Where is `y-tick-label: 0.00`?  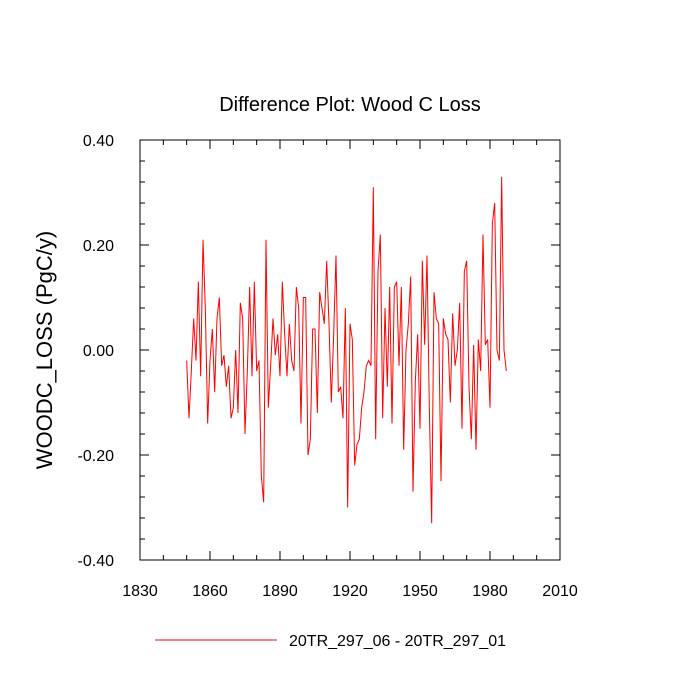 y-tick-label: 0.00 is located at coordinates (98, 351).